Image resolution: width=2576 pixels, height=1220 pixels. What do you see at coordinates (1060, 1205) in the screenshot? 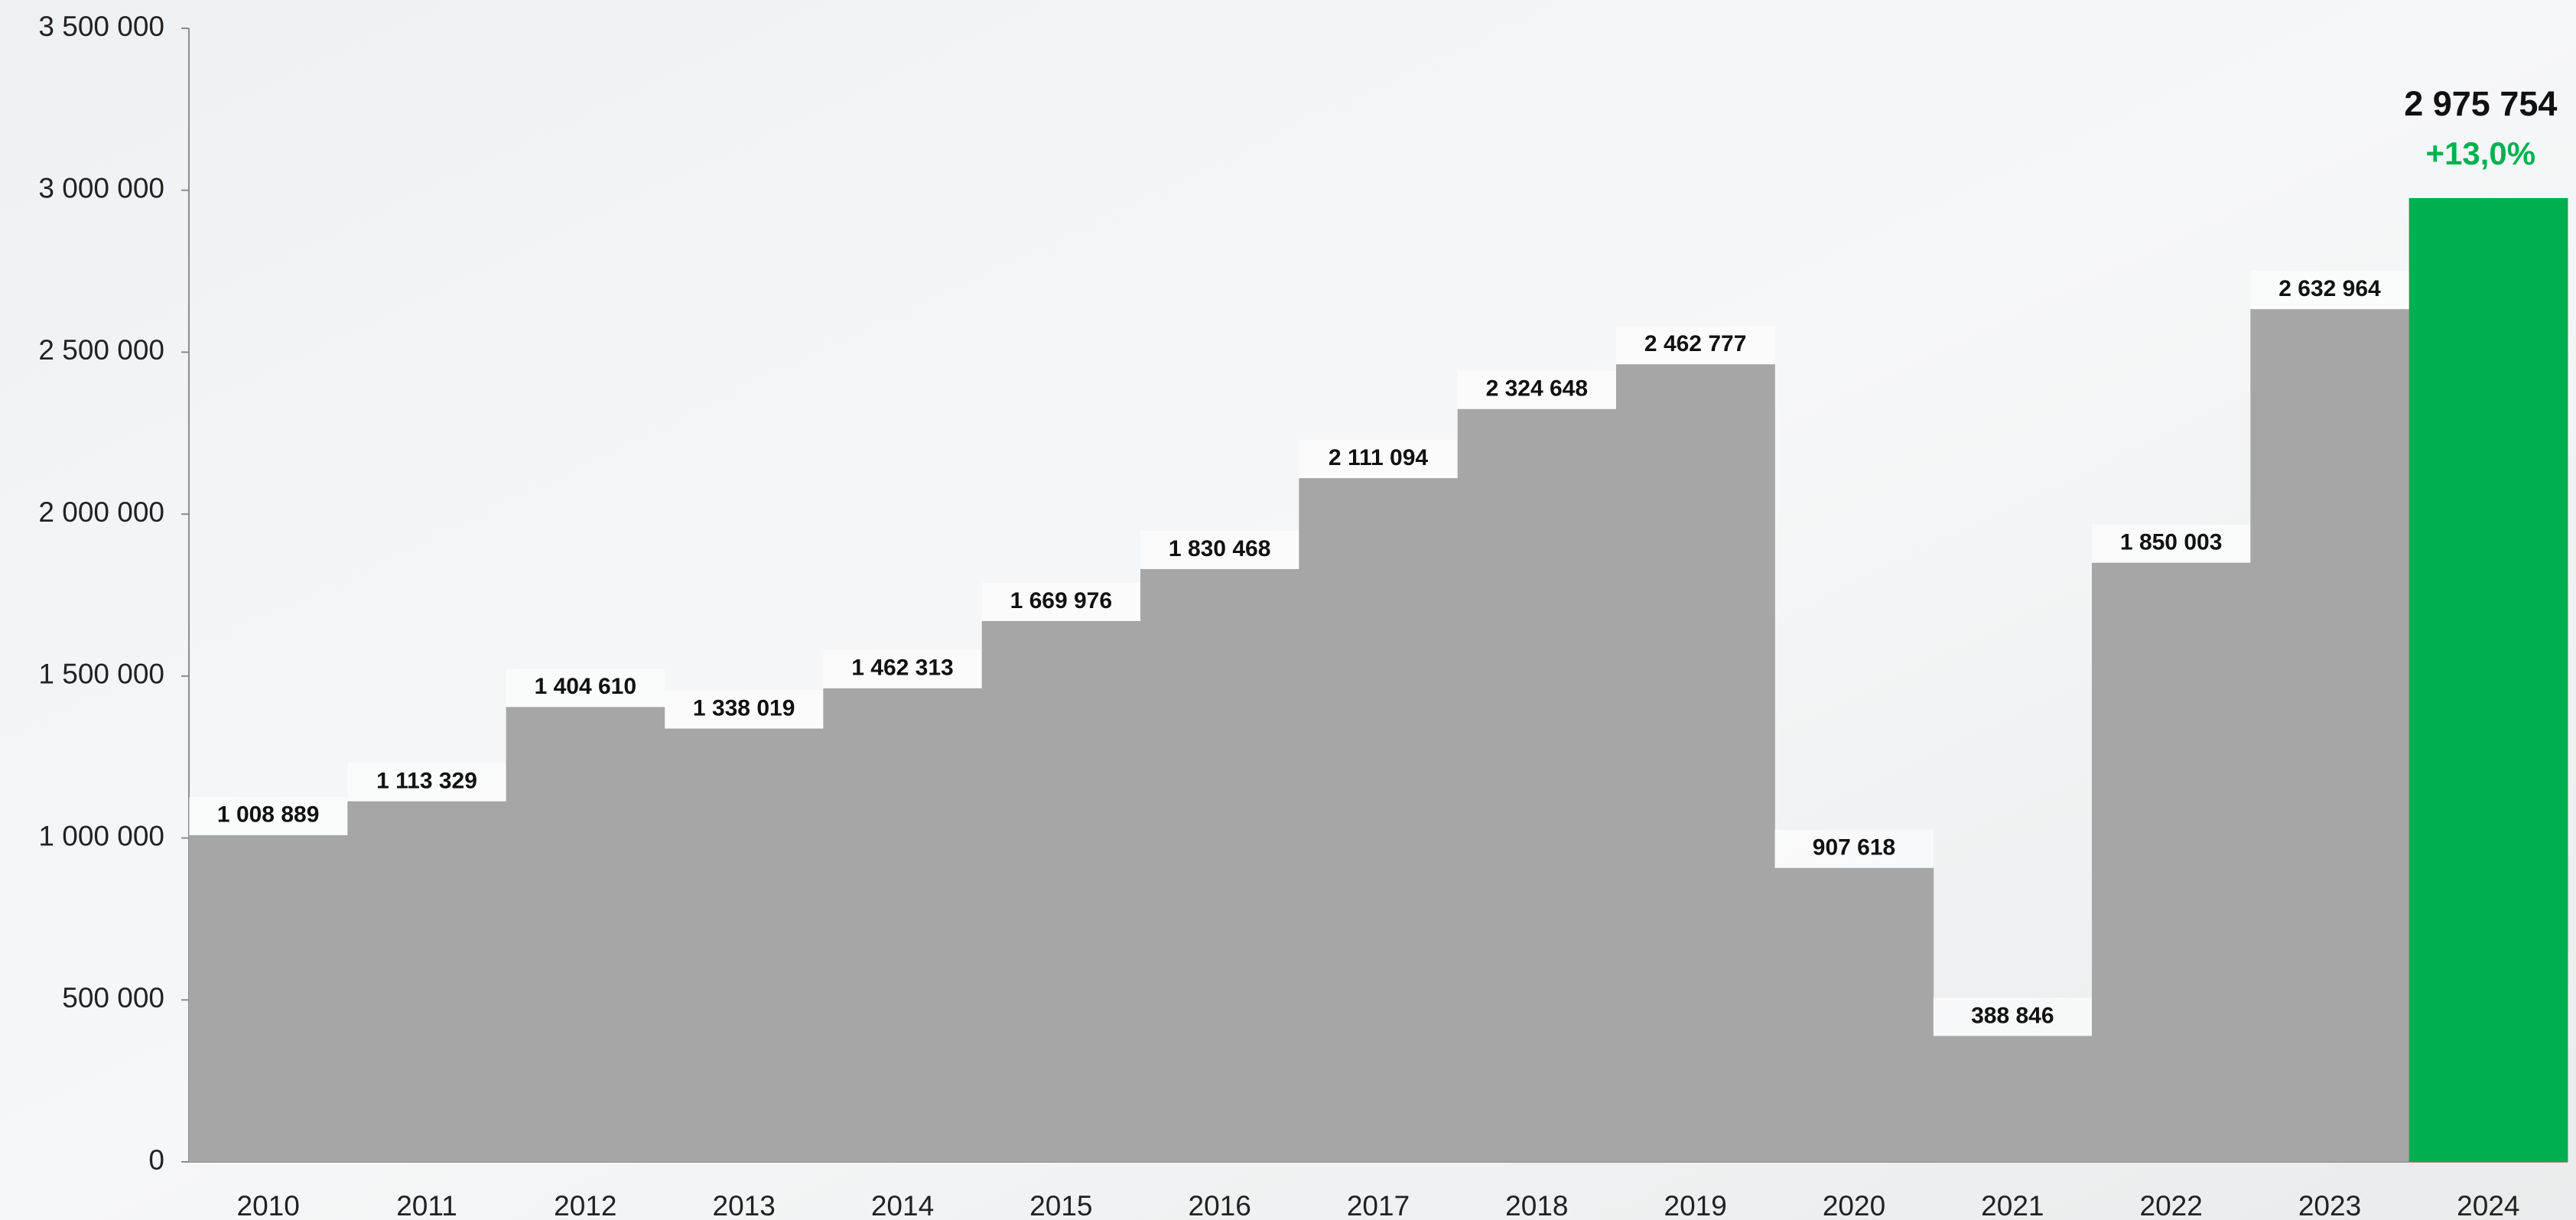
I see `x-tick-label: 2015` at bounding box center [1060, 1205].